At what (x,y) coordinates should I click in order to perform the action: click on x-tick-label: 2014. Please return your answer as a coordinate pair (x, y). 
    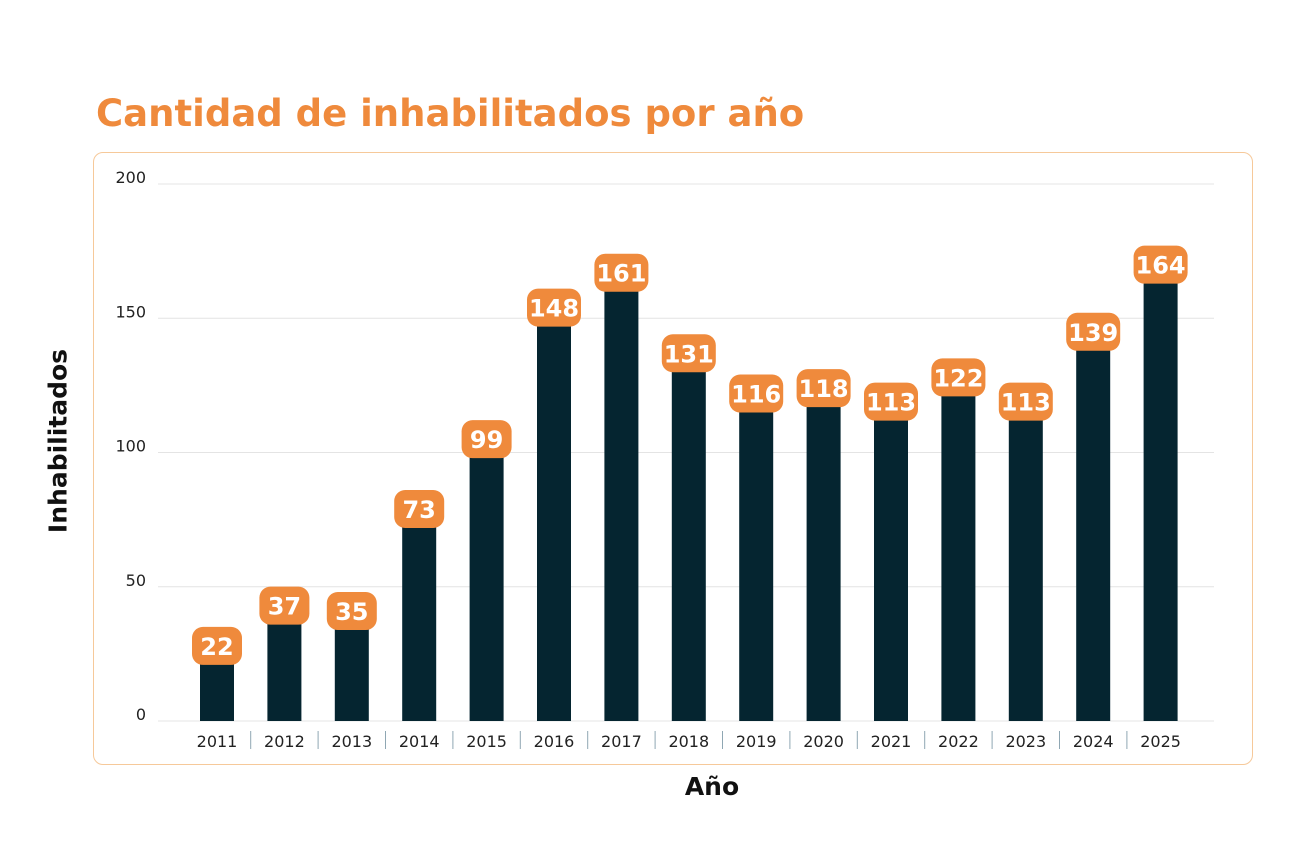
    Looking at the image, I should click on (419, 741).